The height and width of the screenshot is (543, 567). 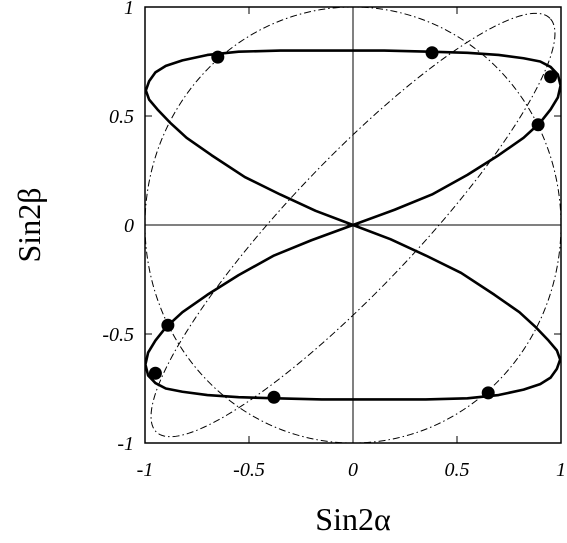 What do you see at coordinates (118, 227) in the screenshot?
I see `y-tick-labels: -1 -0.5 0 0.5 1` at bounding box center [118, 227].